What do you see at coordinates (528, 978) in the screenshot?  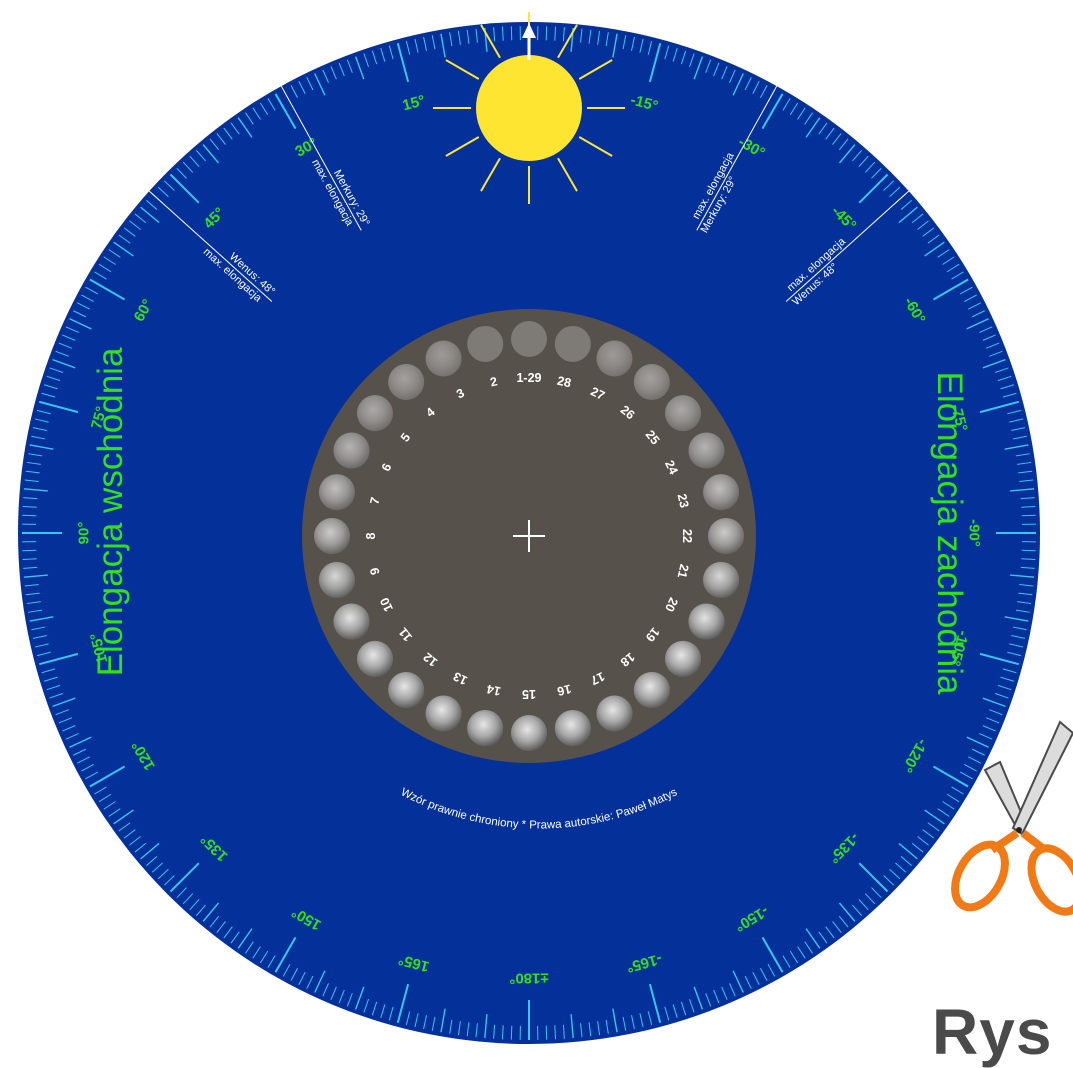 I see `degree-label: ±180°` at bounding box center [528, 978].